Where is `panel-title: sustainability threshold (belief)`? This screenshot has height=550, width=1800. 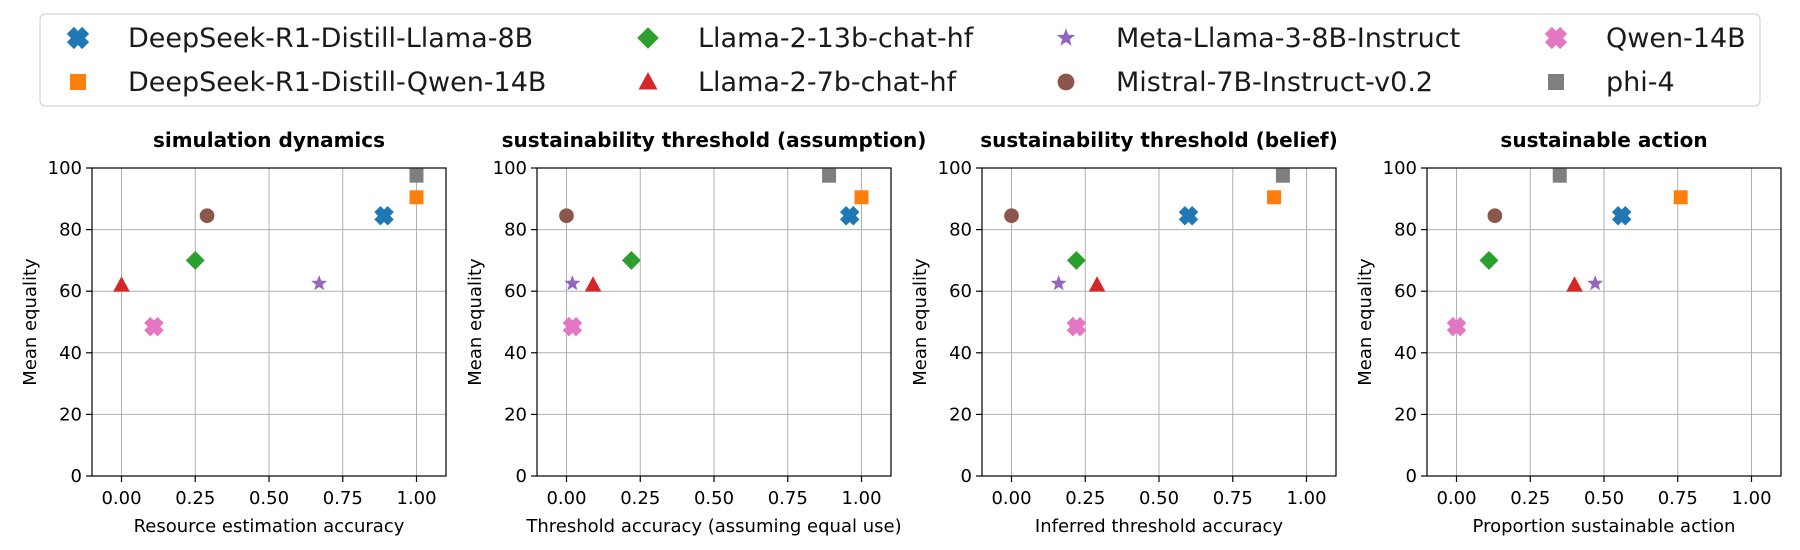 panel-title: sustainability threshold (belief) is located at coordinates (1159, 140).